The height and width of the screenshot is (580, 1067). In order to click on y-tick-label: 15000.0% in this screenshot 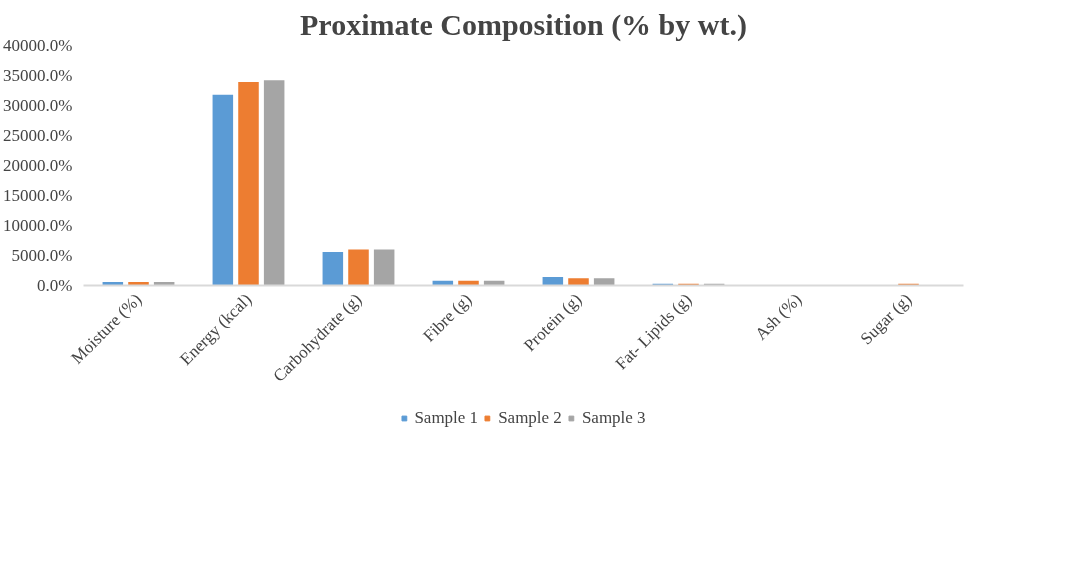, I will do `click(38, 195)`.